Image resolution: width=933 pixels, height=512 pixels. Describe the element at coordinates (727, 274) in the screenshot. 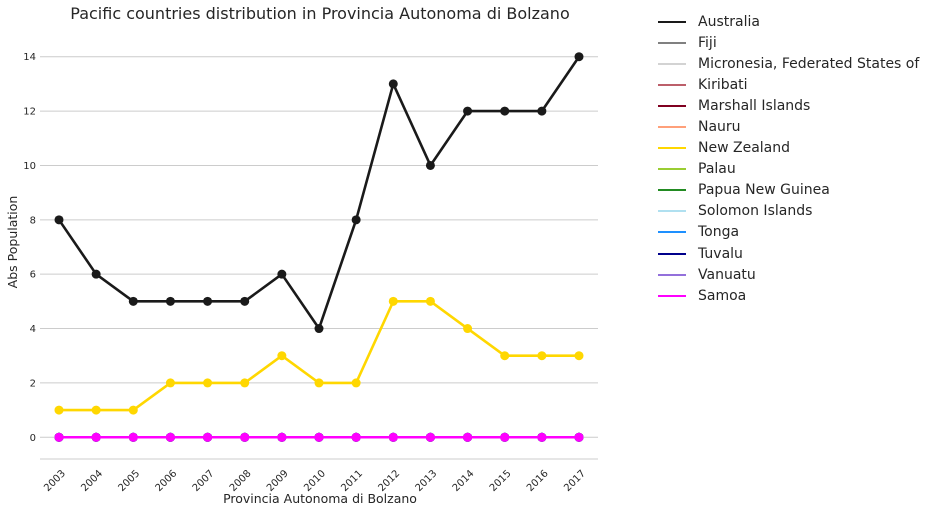

I see `legend-label: Vanuatu` at that location.